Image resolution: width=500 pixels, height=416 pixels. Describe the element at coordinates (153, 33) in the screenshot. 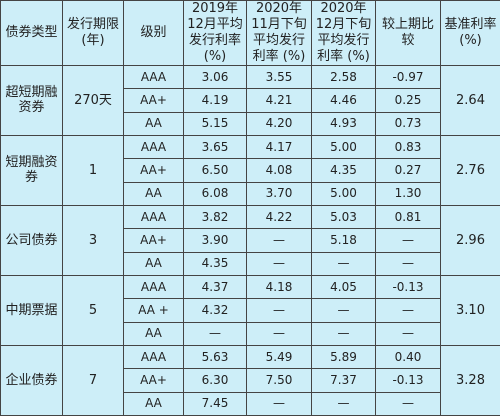

I see `header-cell: 级别` at that location.